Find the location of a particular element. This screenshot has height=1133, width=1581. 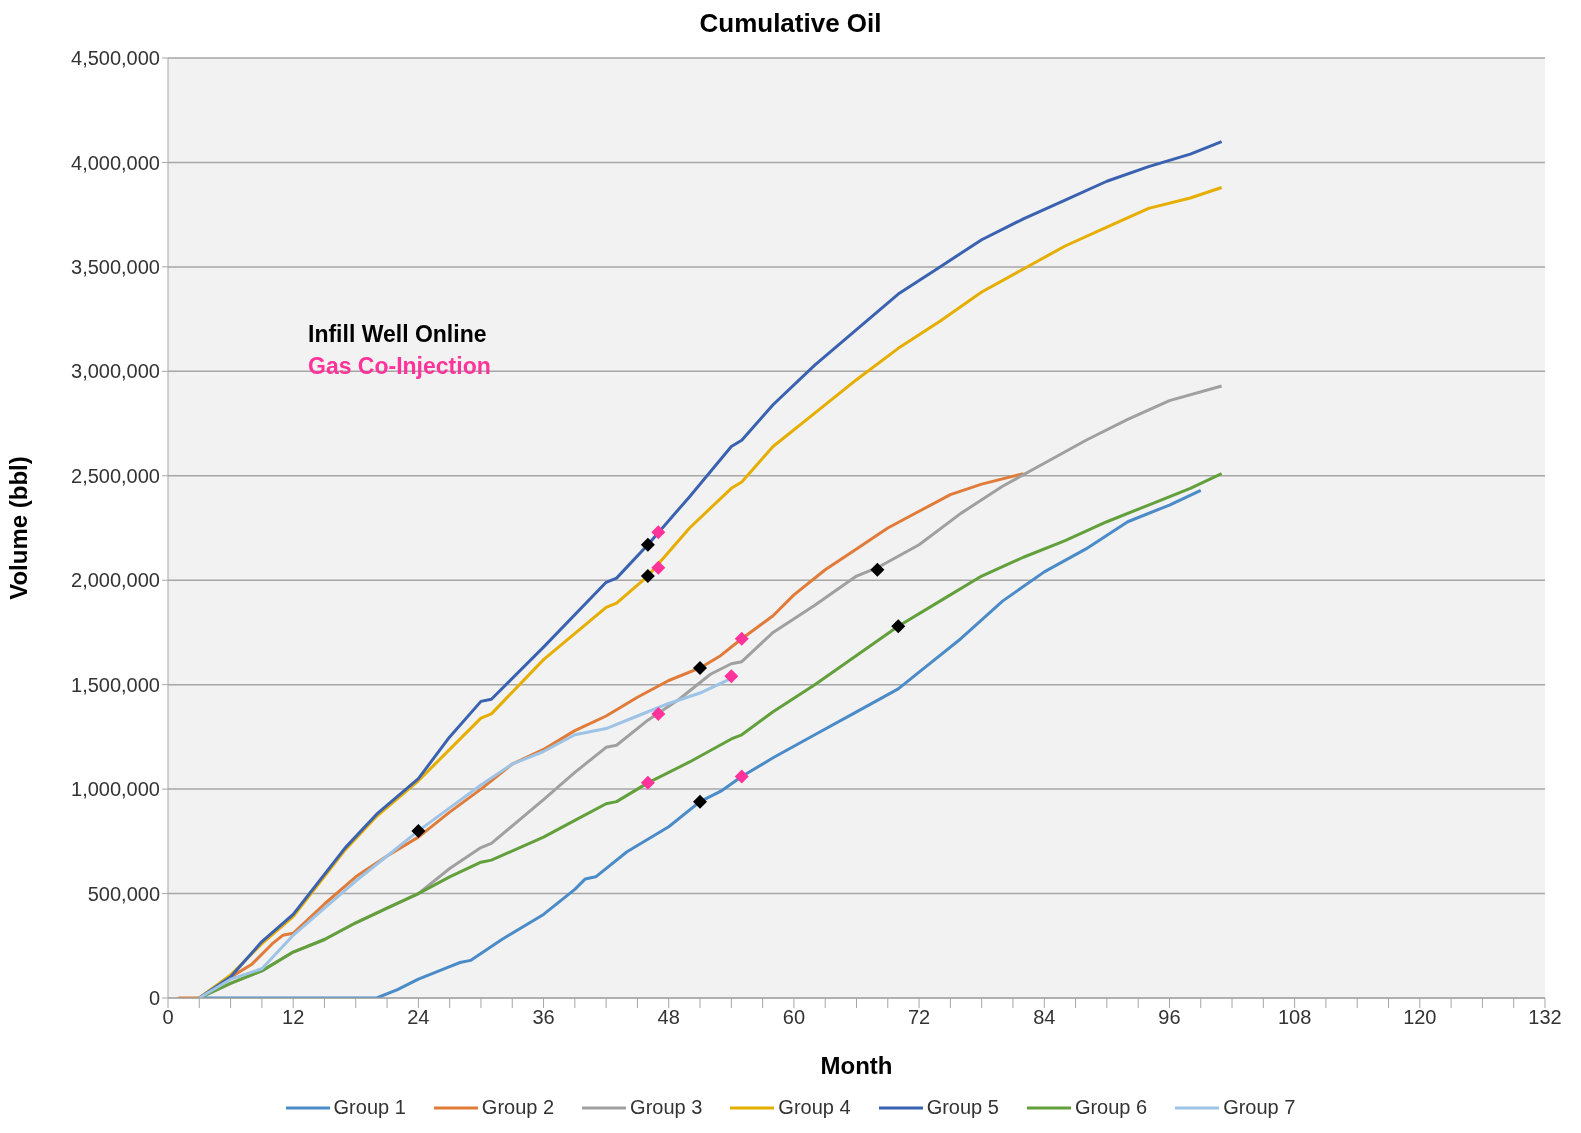

x-tick-label: 108 is located at coordinates (1294, 1017).